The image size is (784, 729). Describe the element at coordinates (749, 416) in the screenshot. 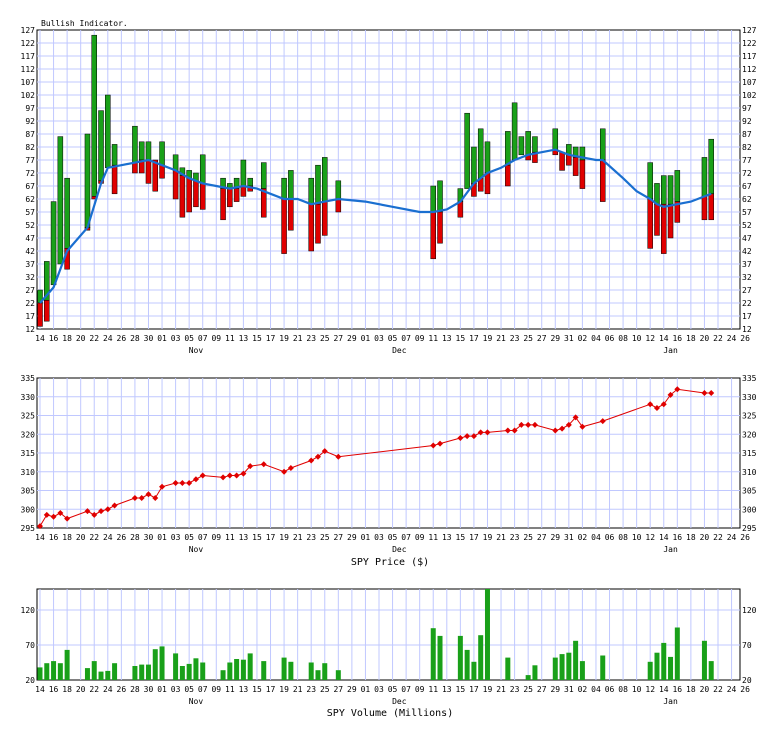

I see `price-ytick-right: 325` at that location.